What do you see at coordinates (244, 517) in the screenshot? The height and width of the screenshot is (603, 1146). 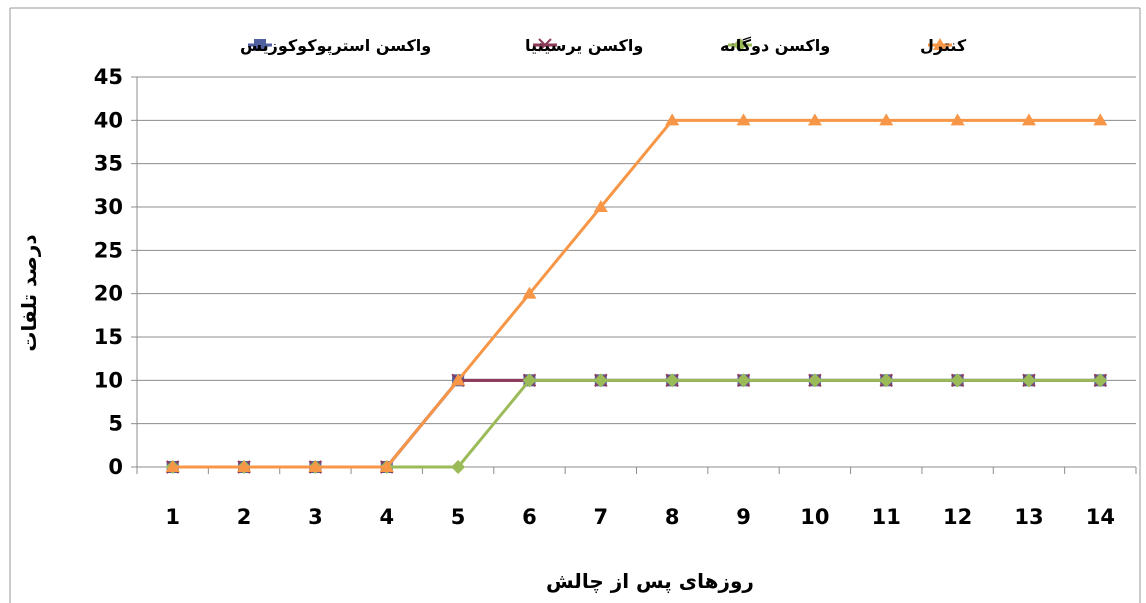 I see `x-tick-label-2: 2` at bounding box center [244, 517].